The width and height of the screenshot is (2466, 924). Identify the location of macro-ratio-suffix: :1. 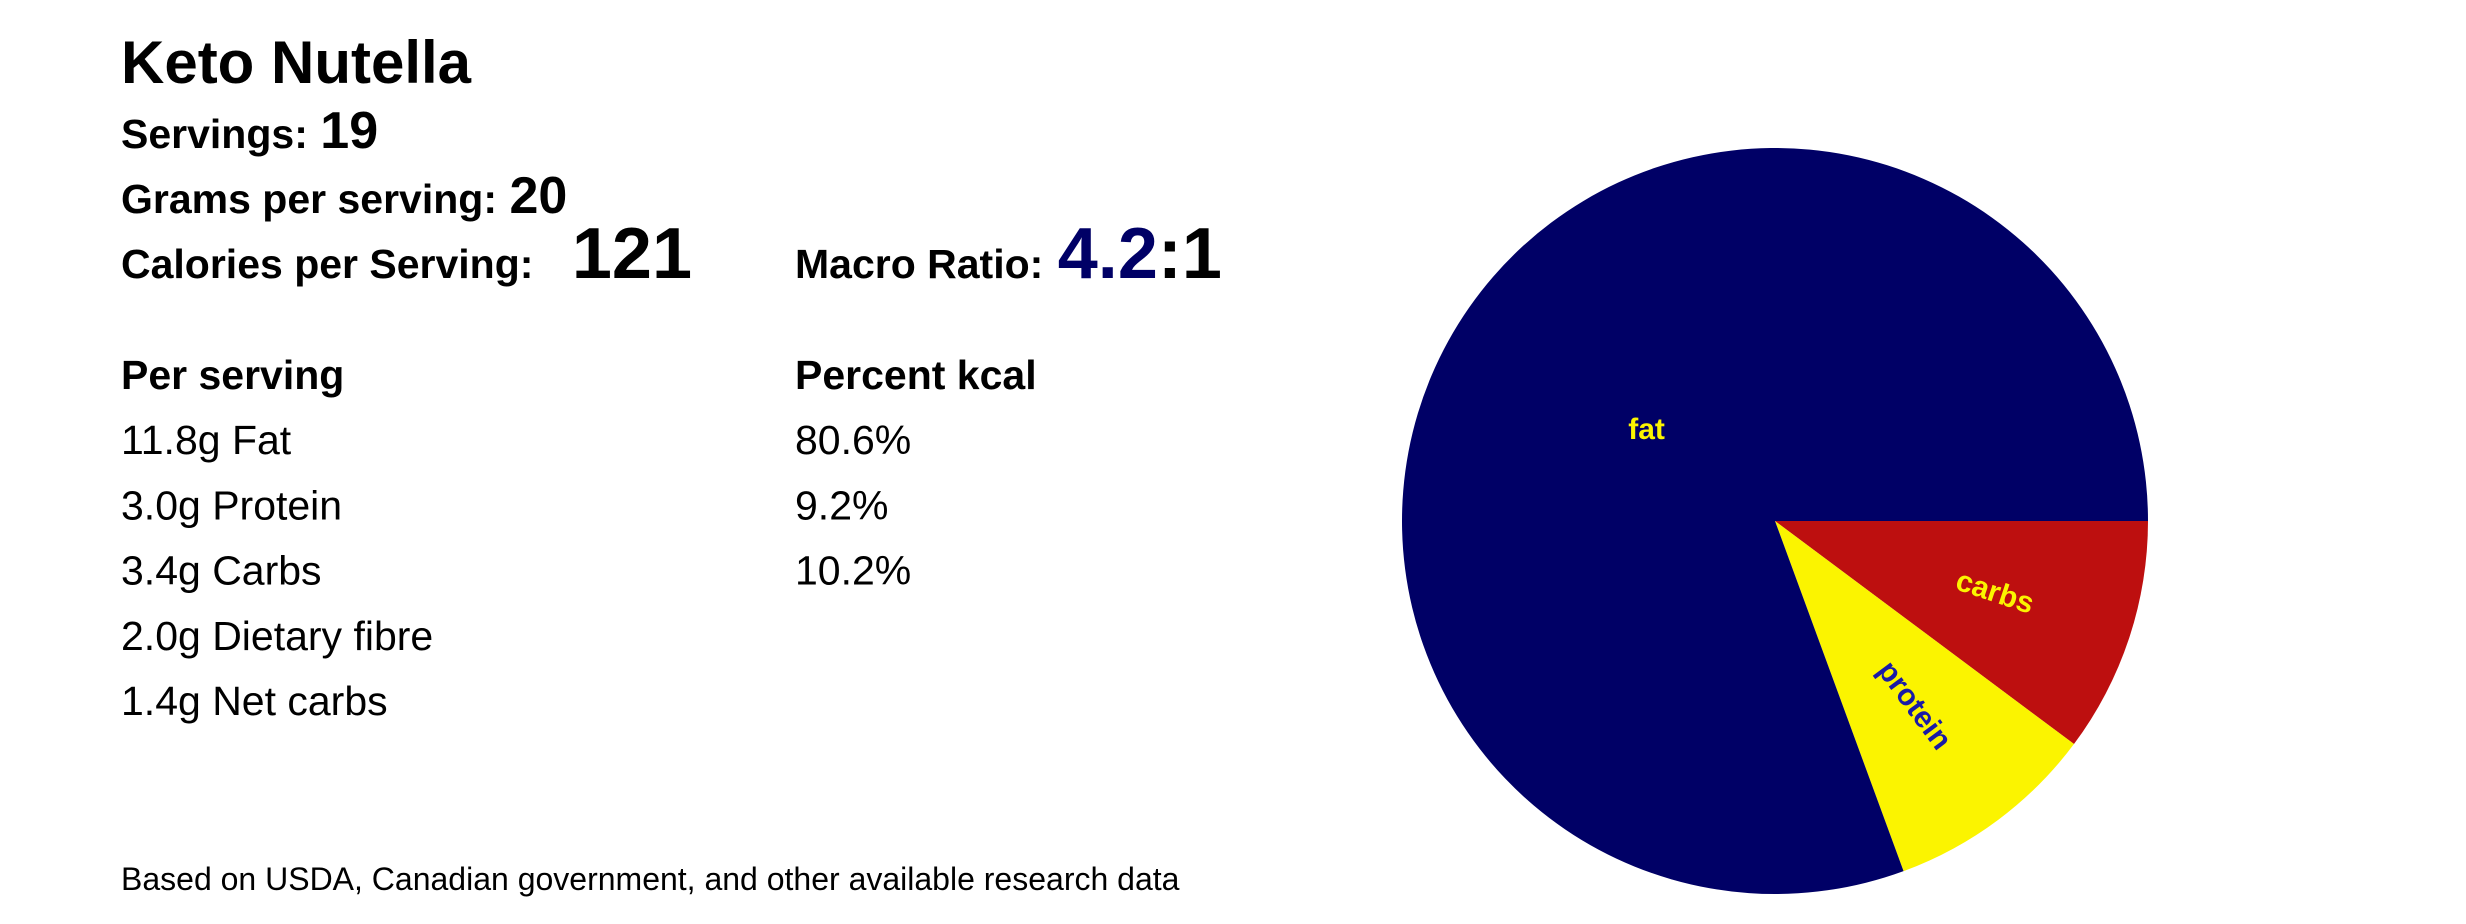
(1190, 254).